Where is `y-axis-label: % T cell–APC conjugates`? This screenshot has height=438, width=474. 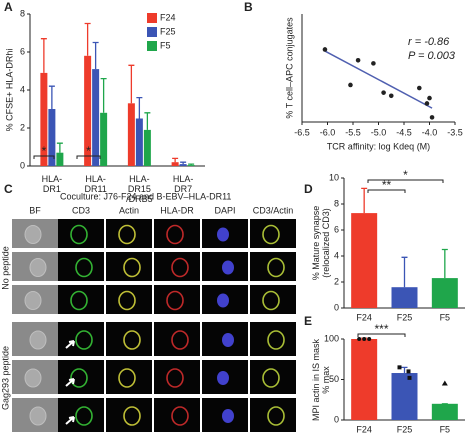
y-axis-label: % T cell–APC conjugates is located at coordinates (289, 68).